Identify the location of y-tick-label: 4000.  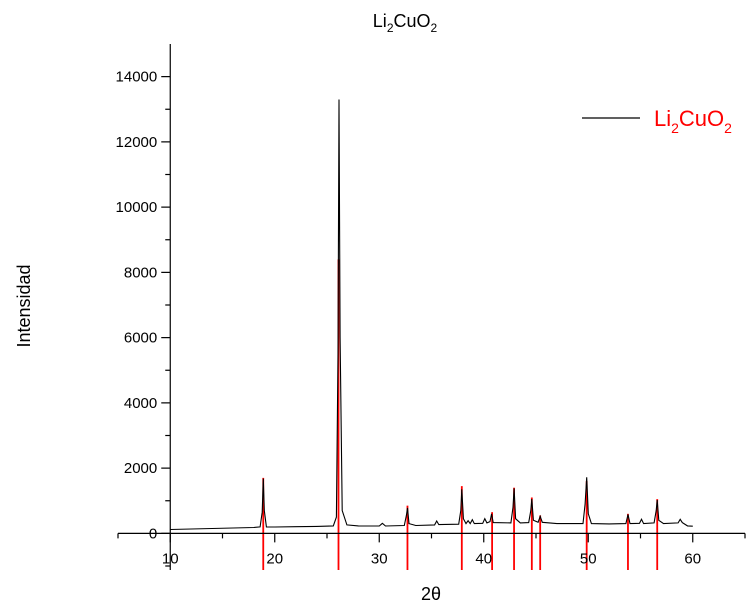
(140, 403).